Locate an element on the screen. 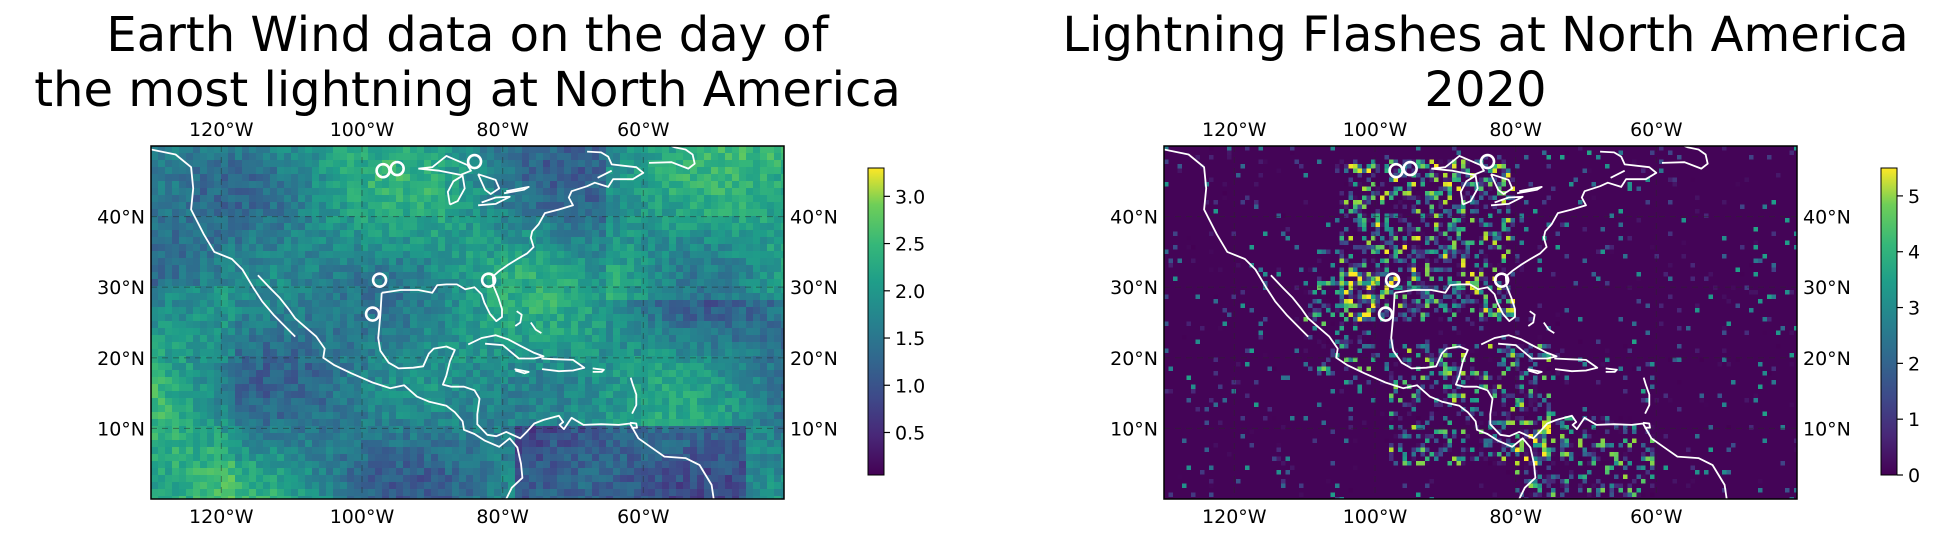  colorbar-tick-label: 1.5 is located at coordinates (910, 339).